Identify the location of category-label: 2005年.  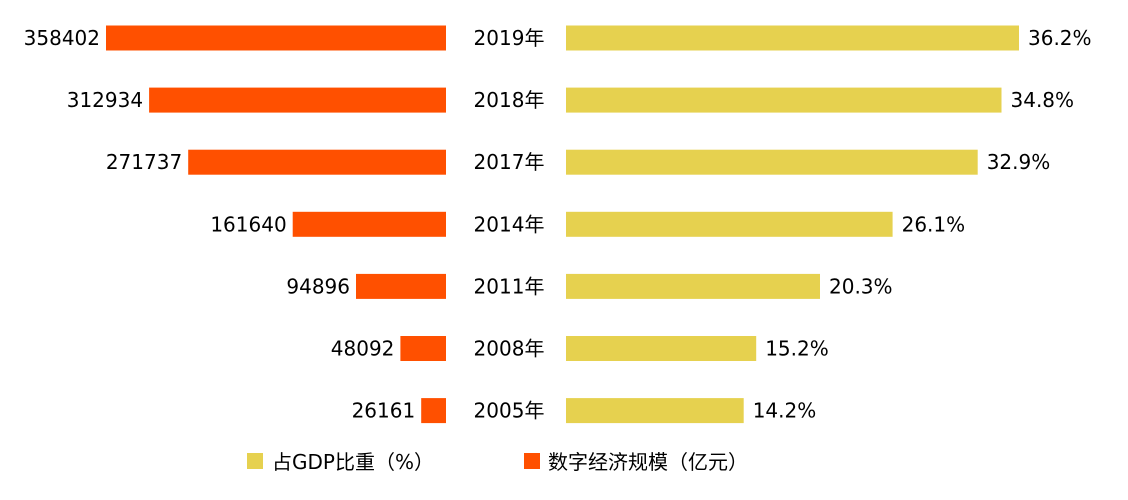
(509, 411).